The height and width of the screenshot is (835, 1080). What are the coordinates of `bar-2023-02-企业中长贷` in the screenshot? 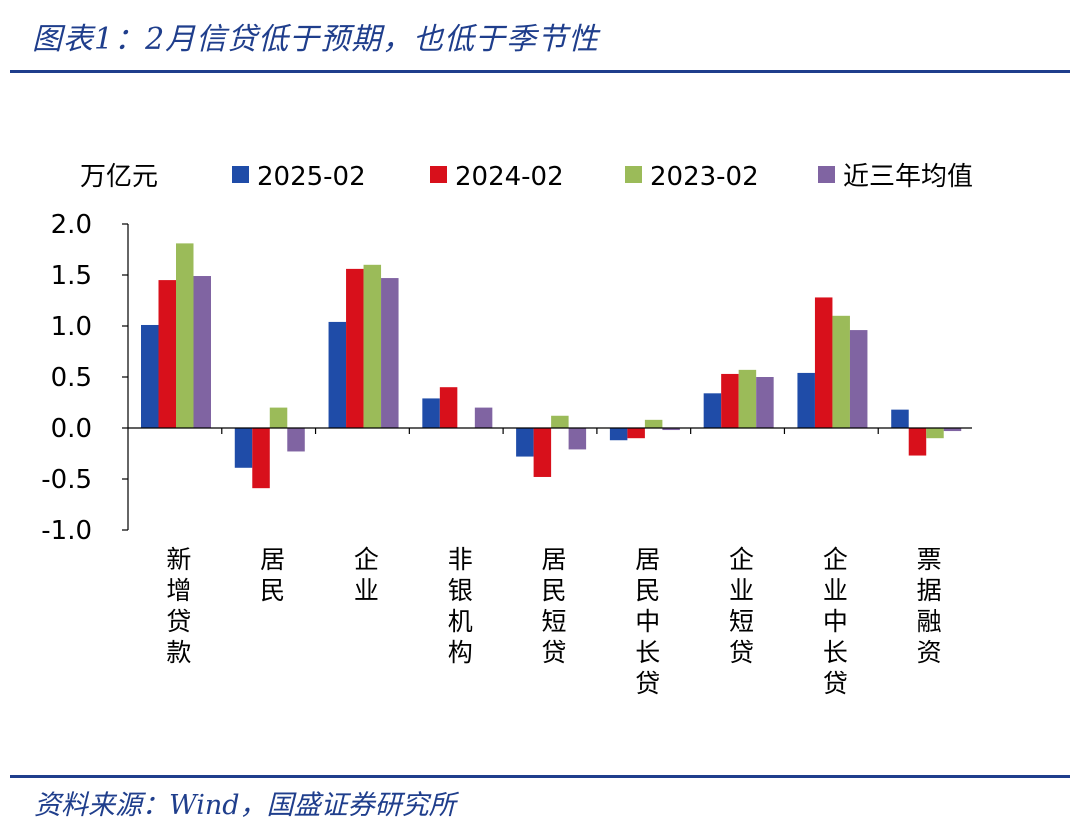 It's located at (841, 371).